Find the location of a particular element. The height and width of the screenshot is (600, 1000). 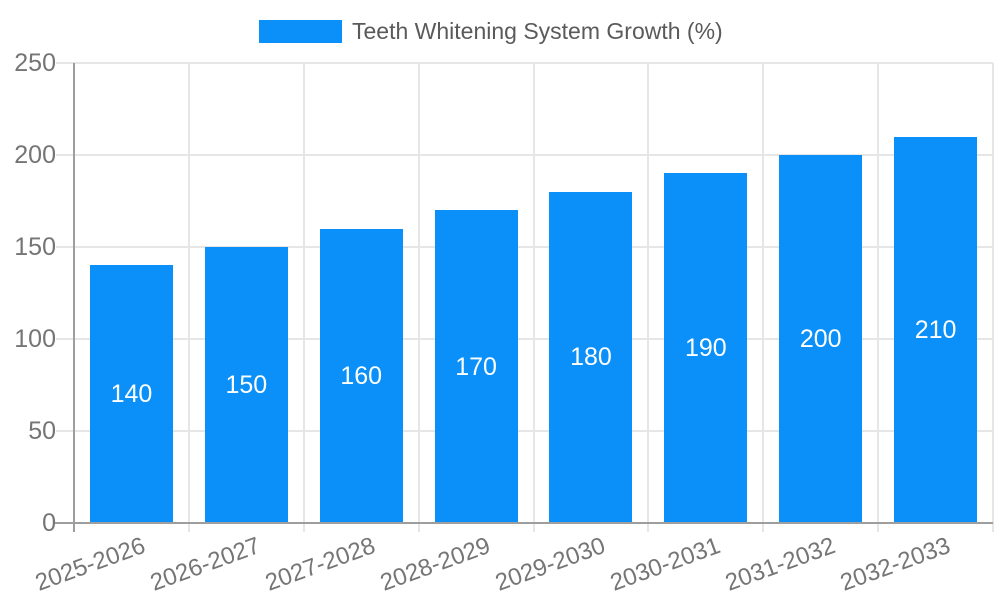

bar-value-label: 170 is located at coordinates (476, 366).